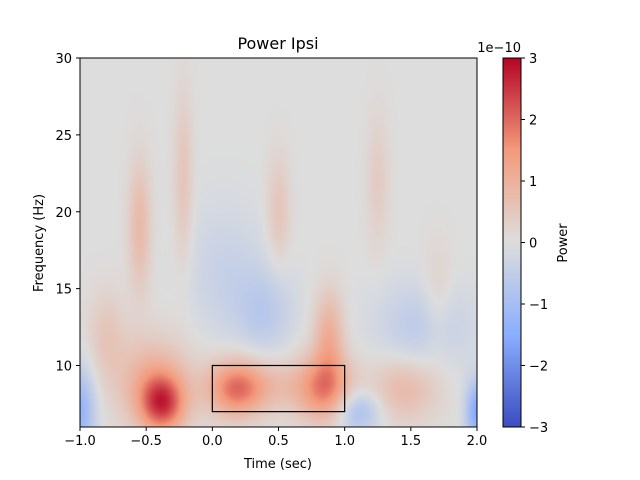 This screenshot has width=640, height=480. Describe the element at coordinates (63, 290) in the screenshot. I see `y-tick-label: 15` at that location.